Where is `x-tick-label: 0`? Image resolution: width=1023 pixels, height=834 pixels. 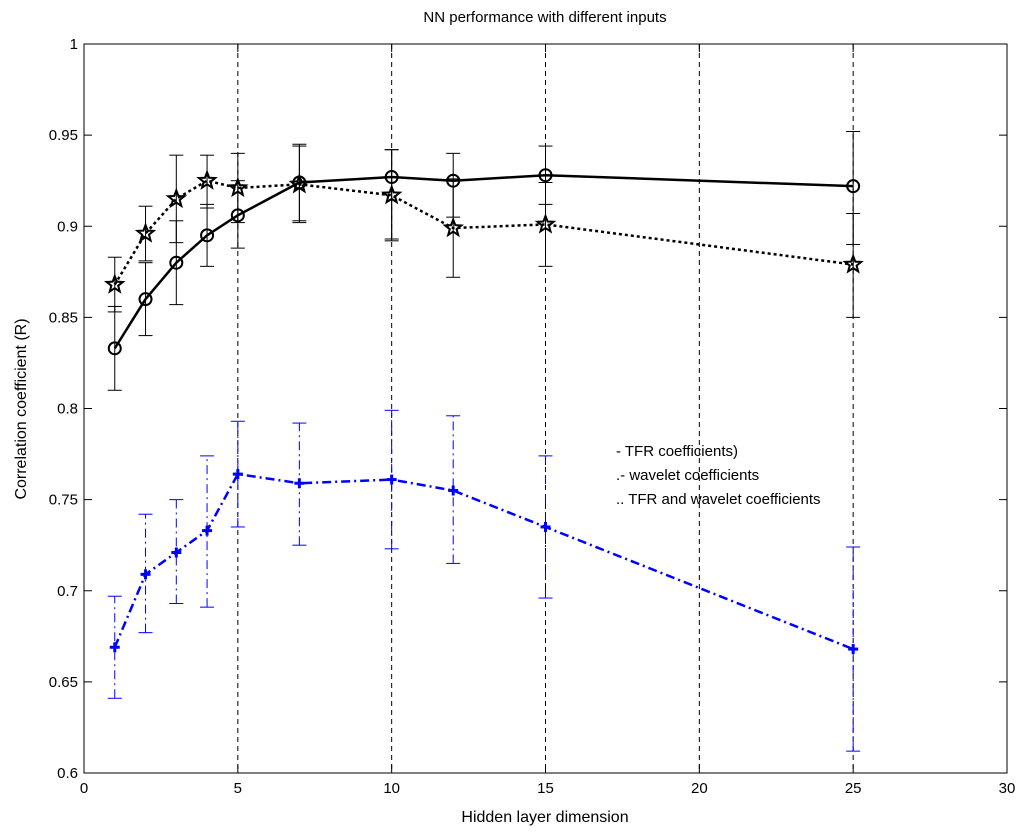
x-tick-label: 0 is located at coordinates (84, 788).